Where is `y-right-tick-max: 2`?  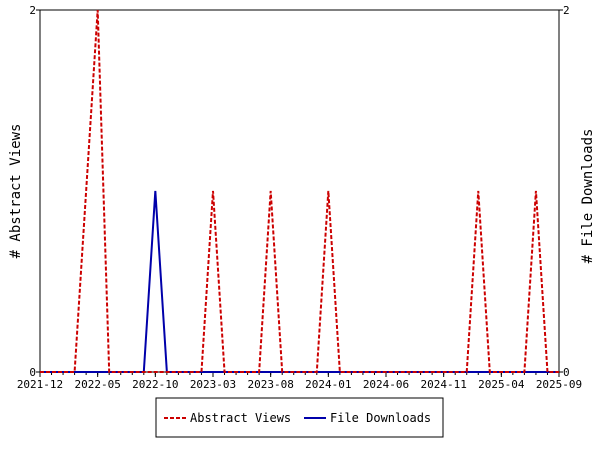
y-right-tick-max: 2 is located at coordinates (566, 10).